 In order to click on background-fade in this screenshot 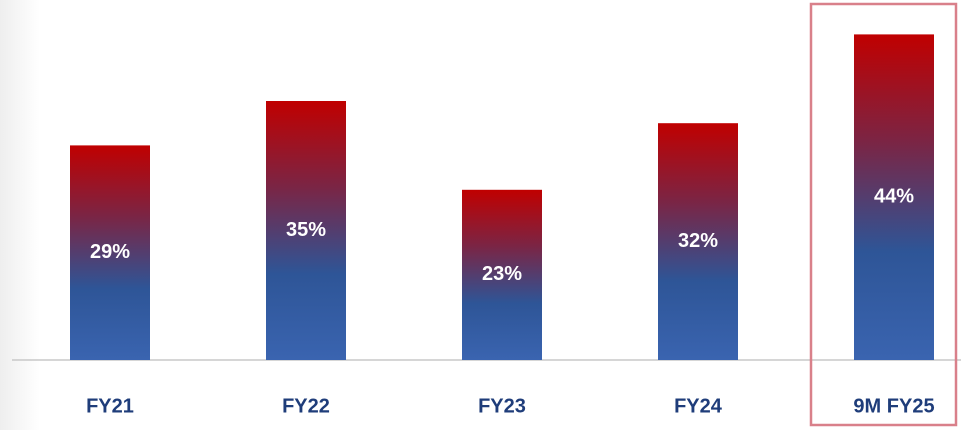, I will do `click(20, 215)`.